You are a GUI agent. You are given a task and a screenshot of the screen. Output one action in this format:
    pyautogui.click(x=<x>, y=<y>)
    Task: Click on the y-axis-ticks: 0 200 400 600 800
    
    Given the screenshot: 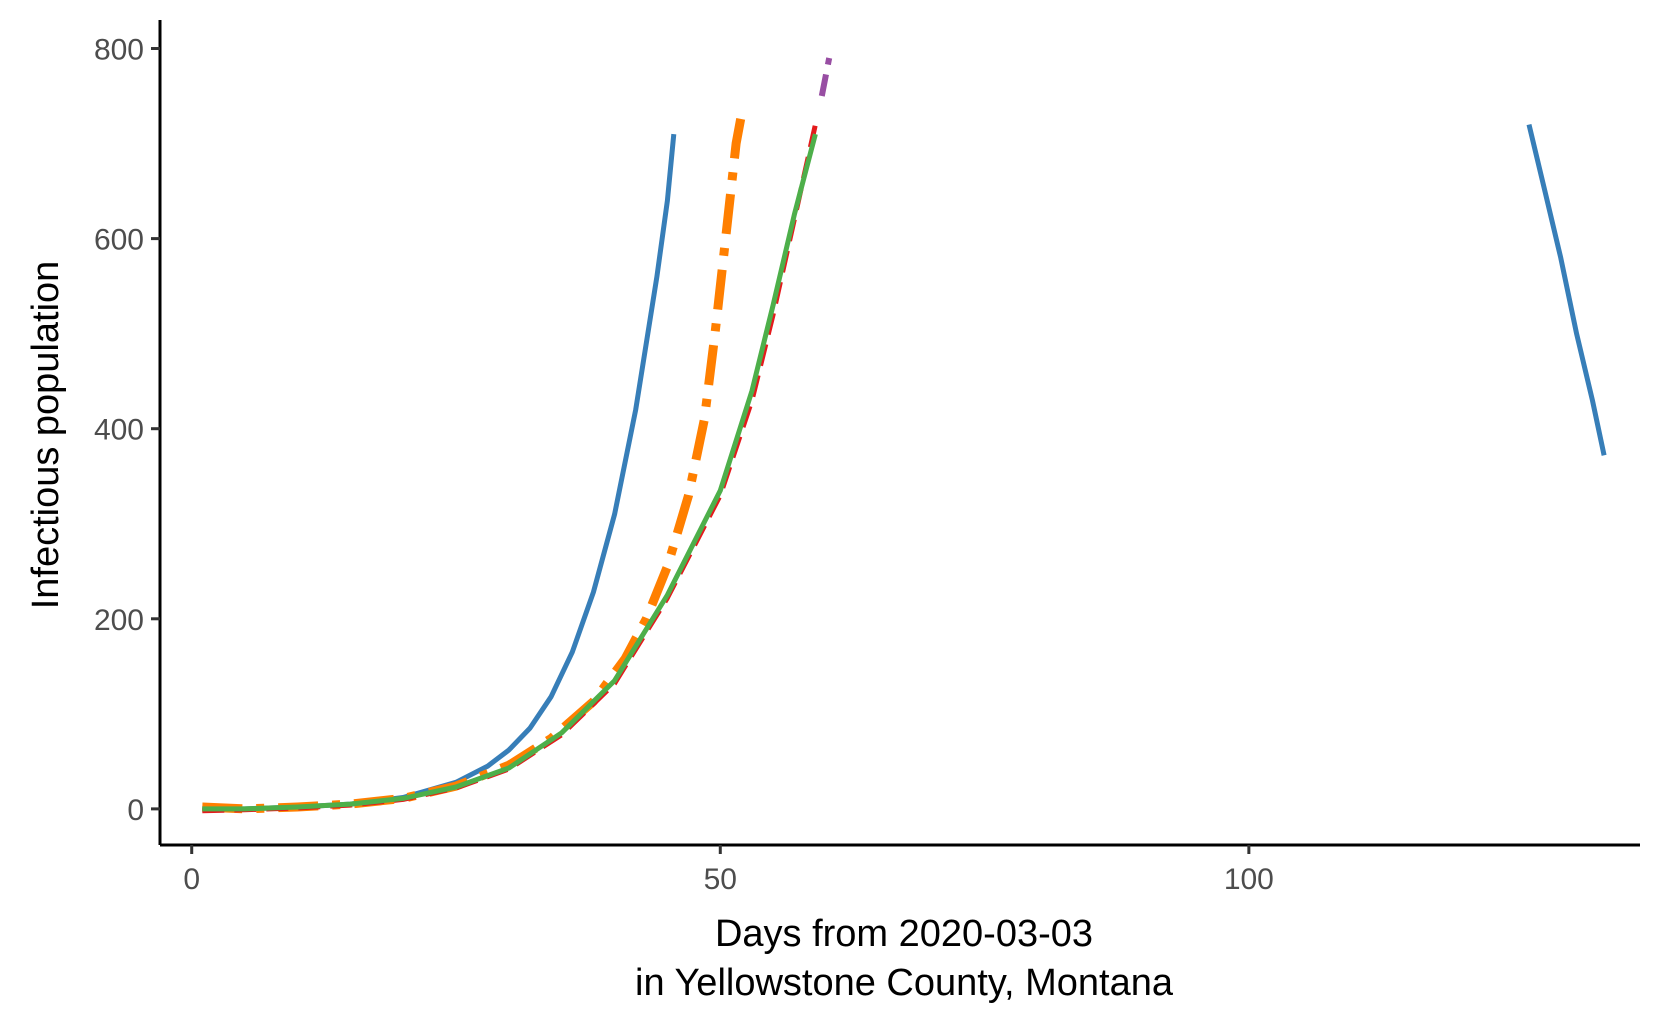 What is the action you would take?
    pyautogui.click(x=127, y=430)
    